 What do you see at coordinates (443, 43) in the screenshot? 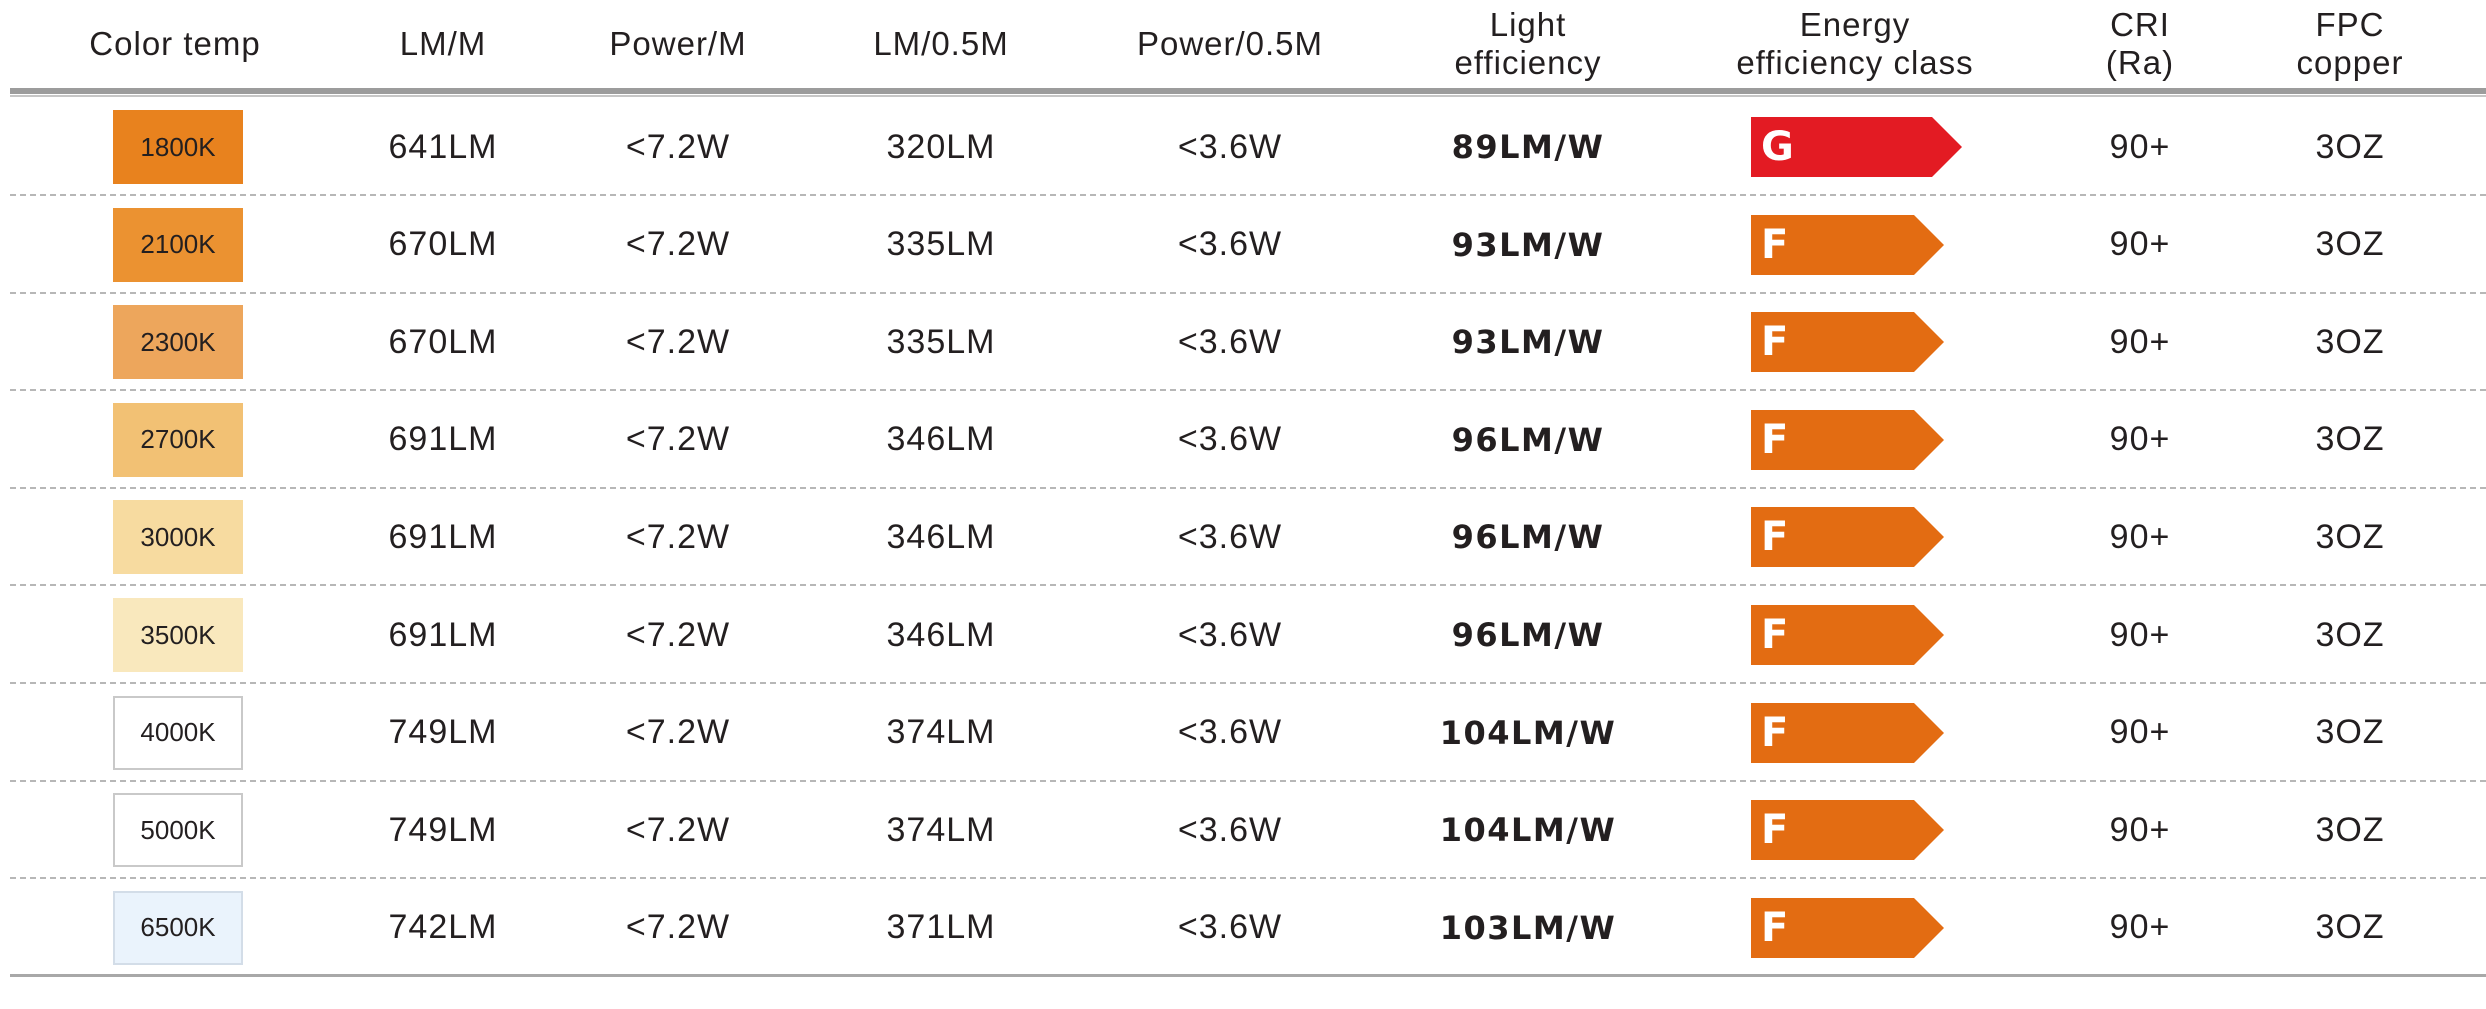
I see `header-text: LM/M` at bounding box center [443, 43].